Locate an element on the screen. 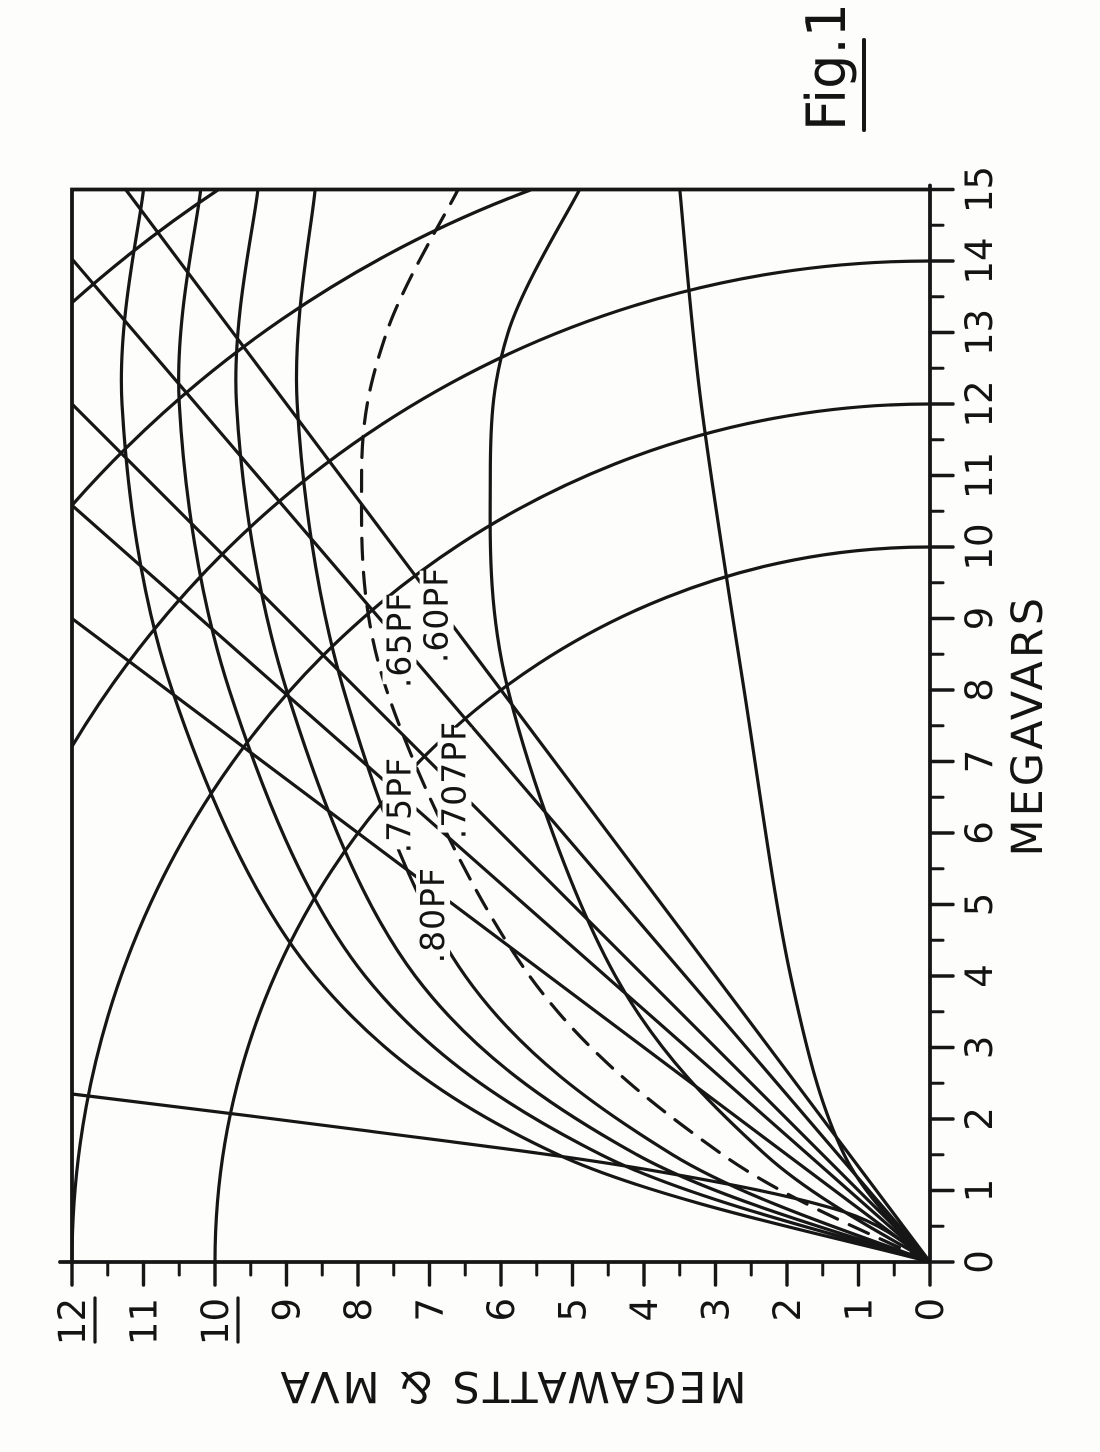 The width and height of the screenshot is (1100, 1452). x-tick-label-0: 0 is located at coordinates (979, 1262).